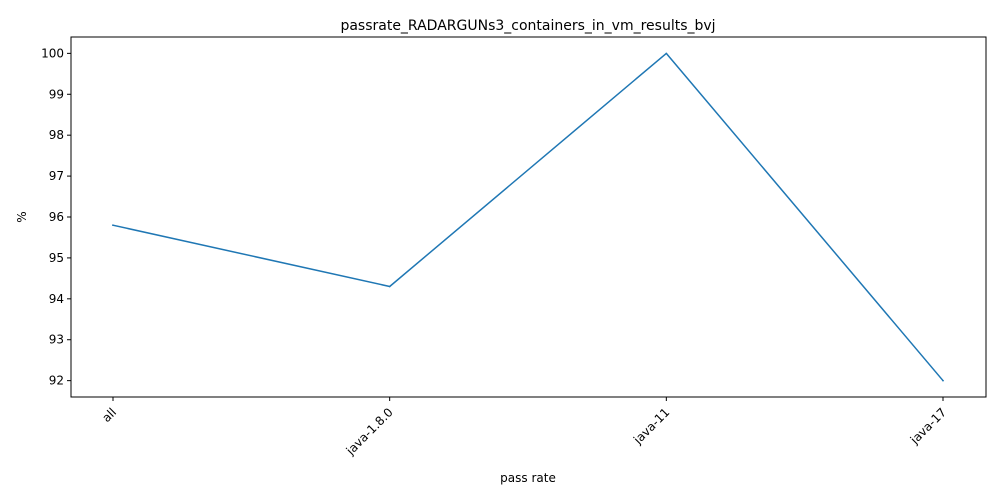  What do you see at coordinates (56, 299) in the screenshot?
I see `y-tick-label: 94` at bounding box center [56, 299].